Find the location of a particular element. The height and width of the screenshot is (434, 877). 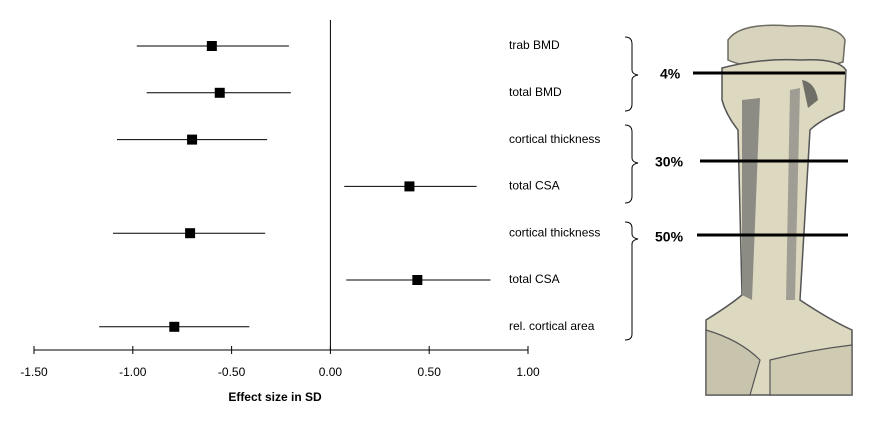

group-label: 30% is located at coordinates (669, 162).